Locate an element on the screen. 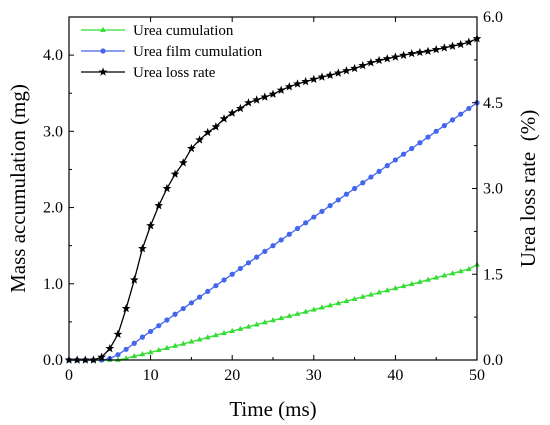 The image size is (550, 425). y-right-tick-label: 4.5 is located at coordinates (493, 103).